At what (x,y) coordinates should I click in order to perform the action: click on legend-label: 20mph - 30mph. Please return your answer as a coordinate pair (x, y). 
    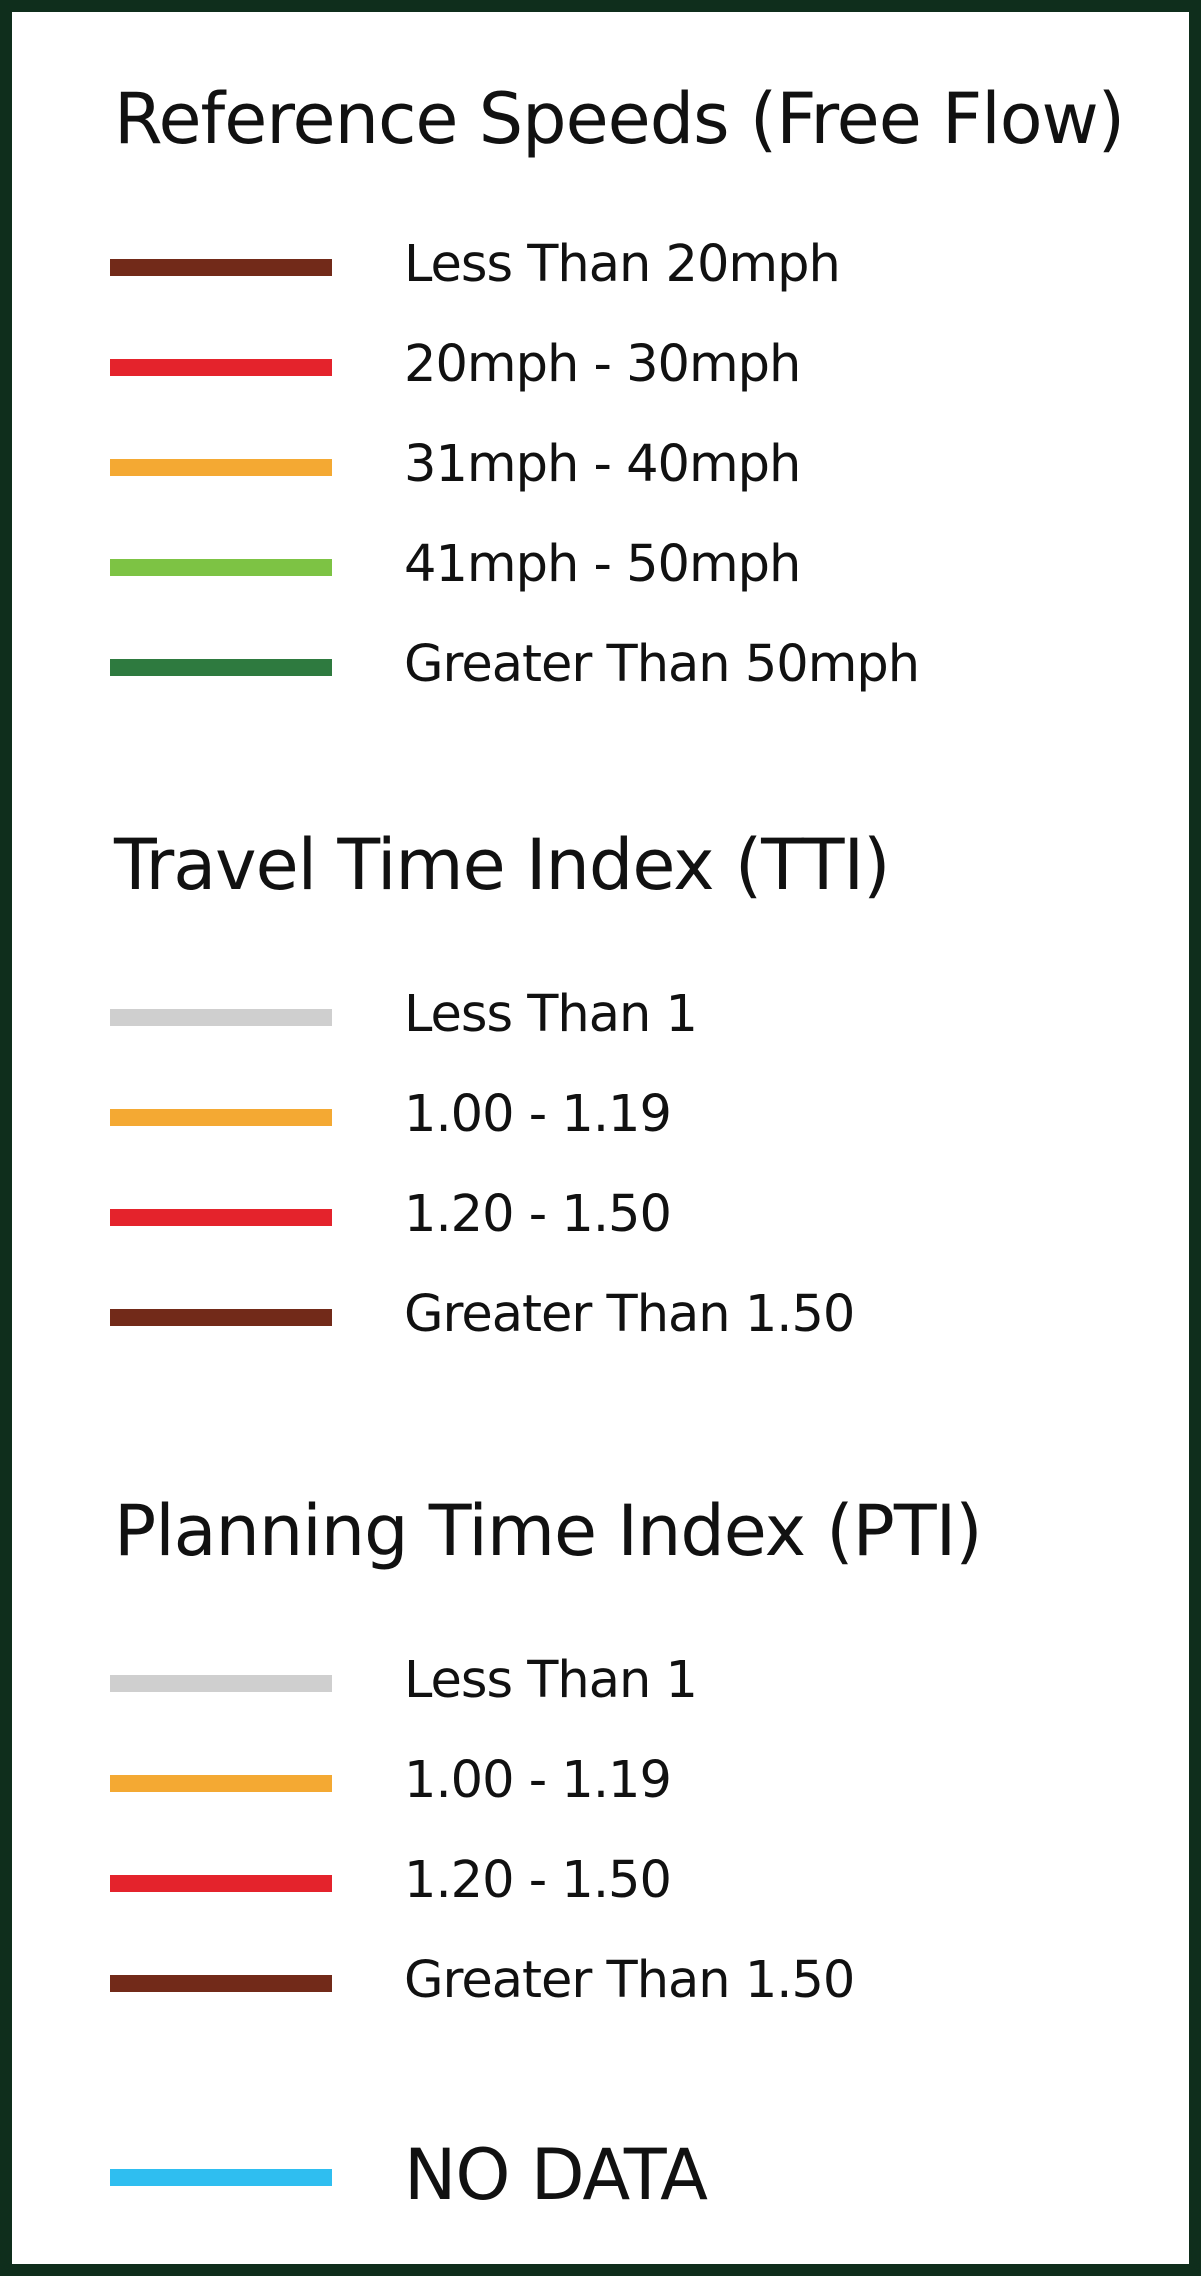
    Looking at the image, I should click on (602, 364).